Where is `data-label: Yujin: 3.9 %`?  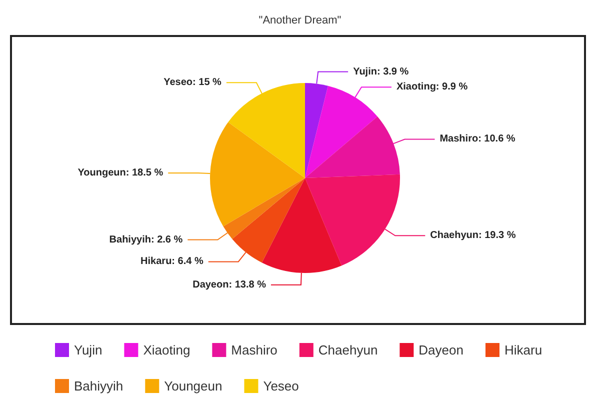 data-label: Yujin: 3.9 % is located at coordinates (381, 72).